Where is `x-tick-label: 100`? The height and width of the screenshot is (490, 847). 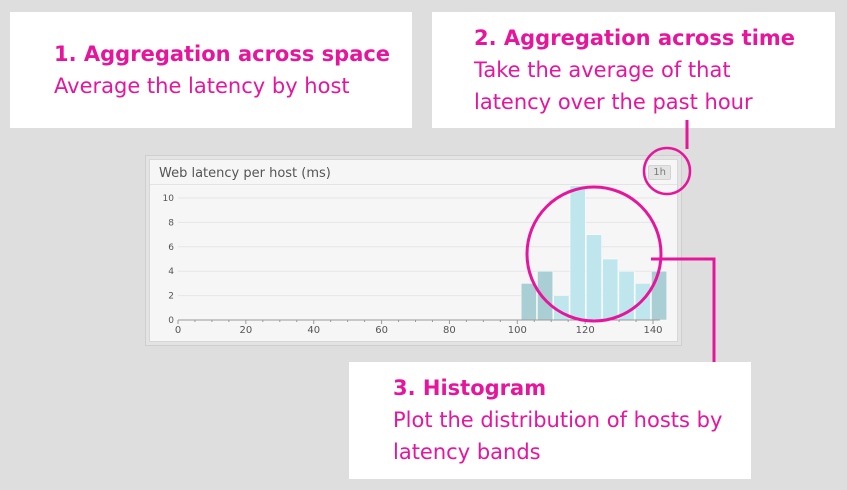 x-tick-label: 100 is located at coordinates (517, 330).